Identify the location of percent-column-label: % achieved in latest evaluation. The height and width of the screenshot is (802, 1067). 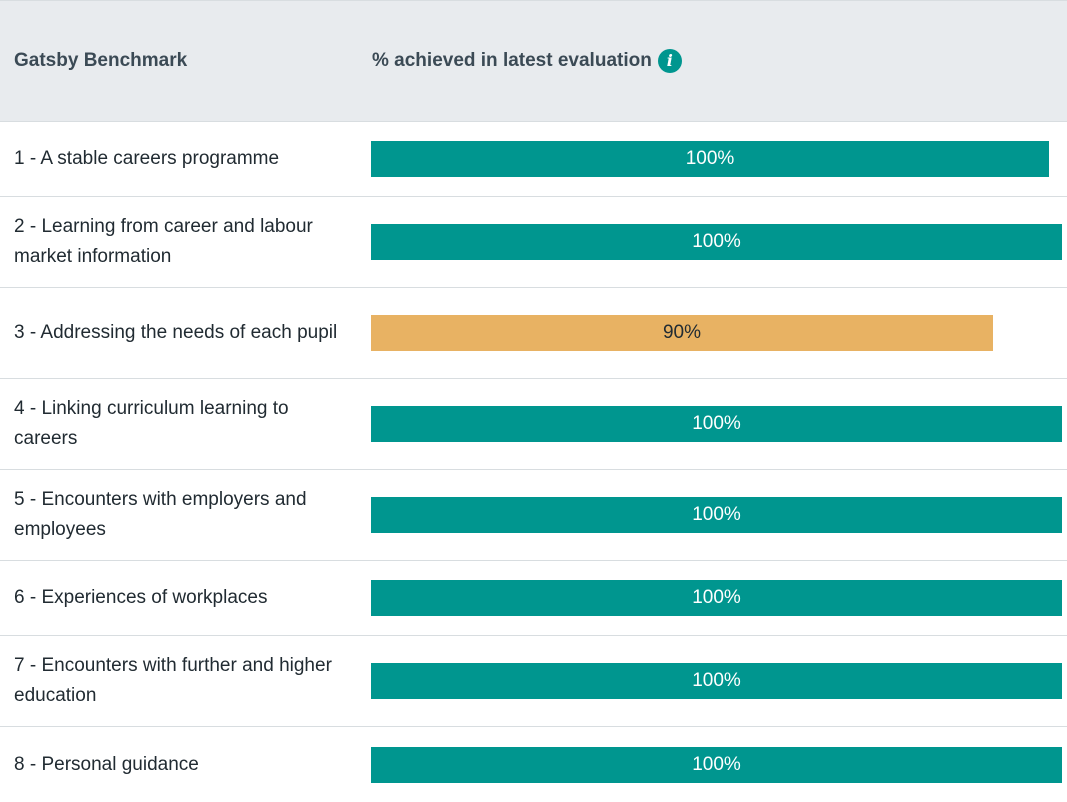
(512, 60).